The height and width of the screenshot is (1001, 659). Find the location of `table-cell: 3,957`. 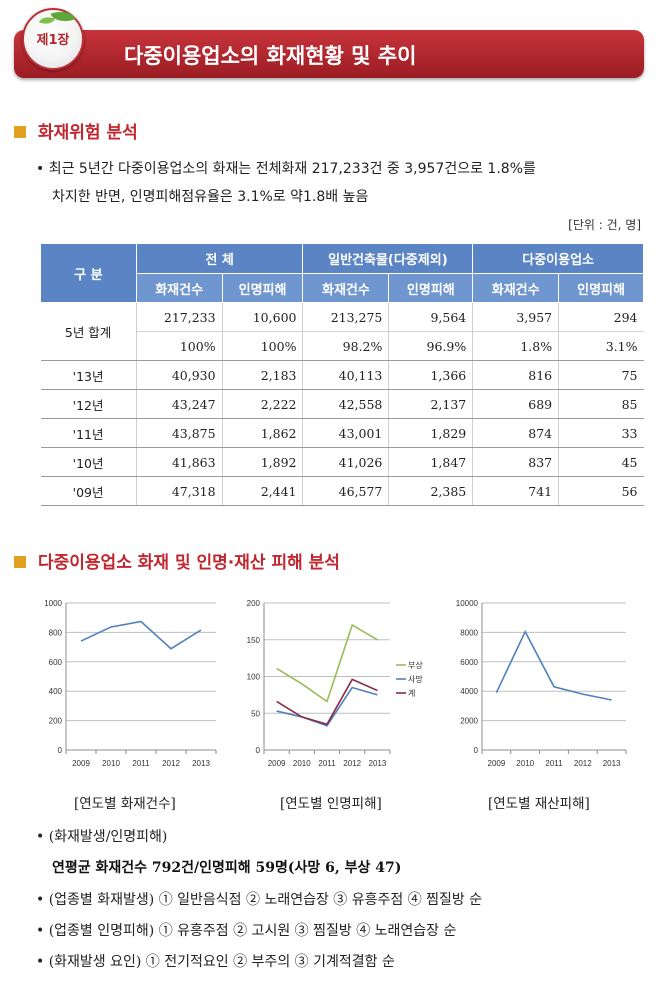

table-cell: 3,957 is located at coordinates (516, 317).